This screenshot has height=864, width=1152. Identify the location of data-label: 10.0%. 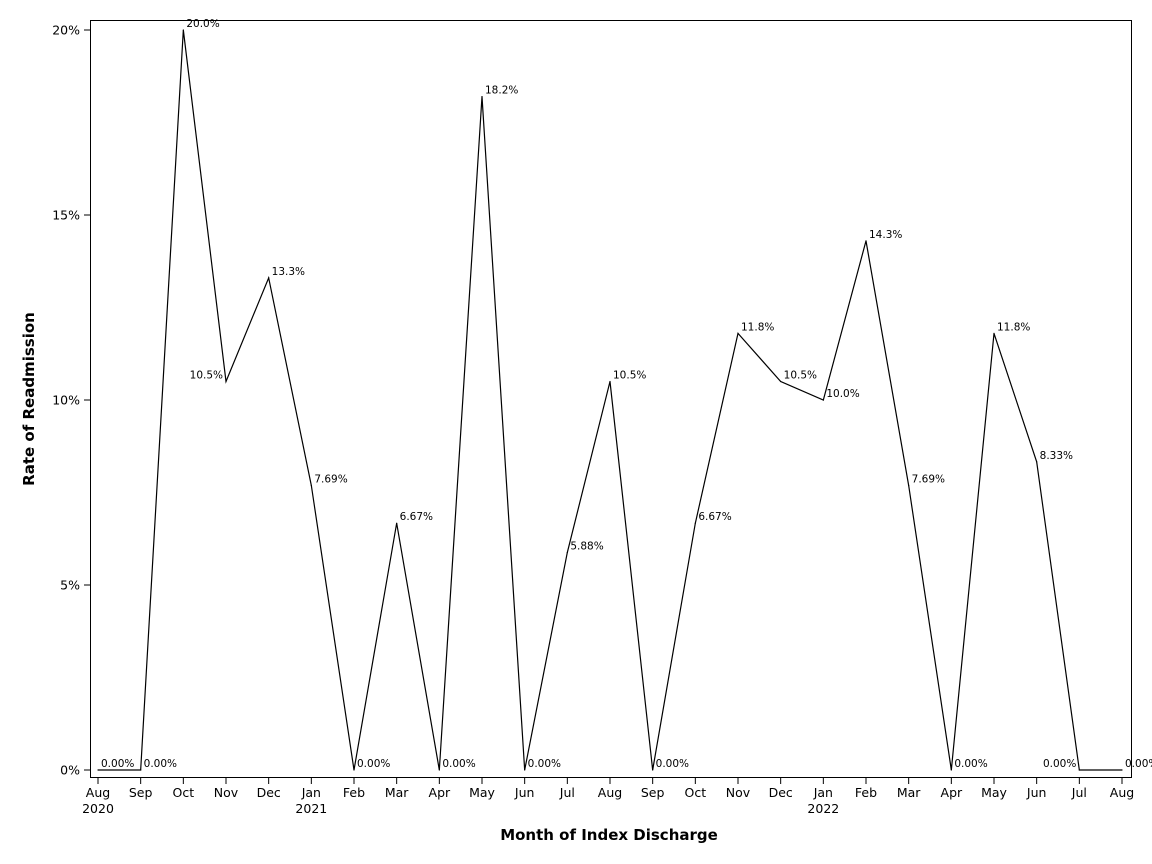
(842, 394).